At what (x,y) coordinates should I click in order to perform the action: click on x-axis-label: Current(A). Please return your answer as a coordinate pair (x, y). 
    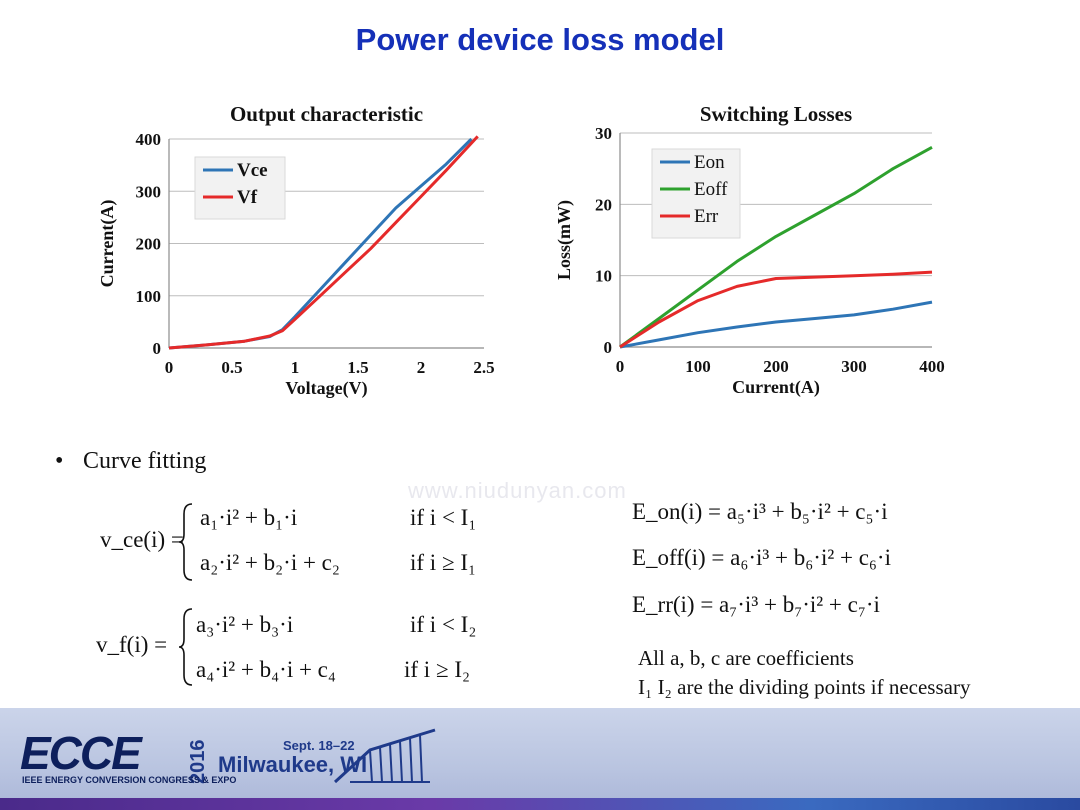
    Looking at the image, I should click on (776, 387).